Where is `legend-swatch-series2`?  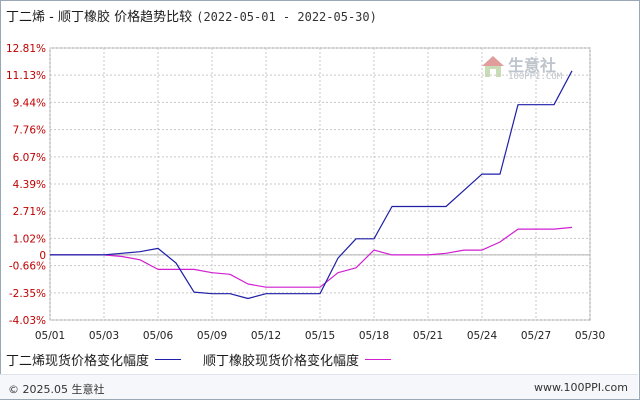
legend-swatch-series2 is located at coordinates (378, 359).